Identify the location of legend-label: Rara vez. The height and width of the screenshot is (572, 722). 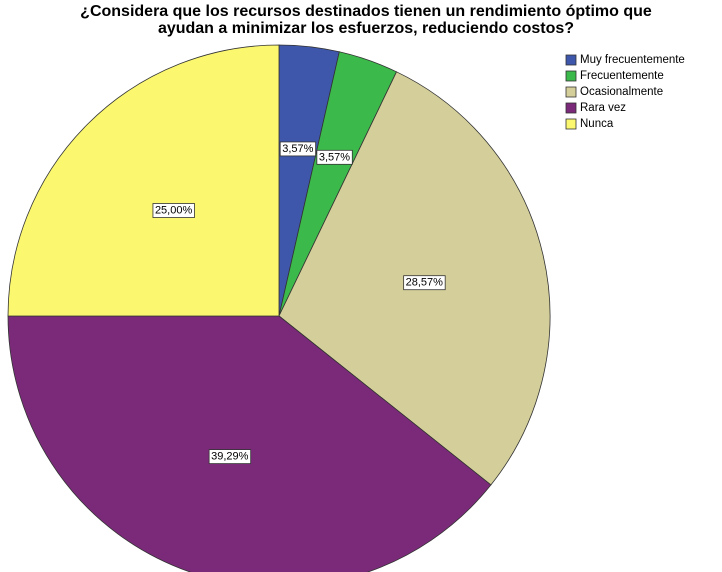
(603, 108).